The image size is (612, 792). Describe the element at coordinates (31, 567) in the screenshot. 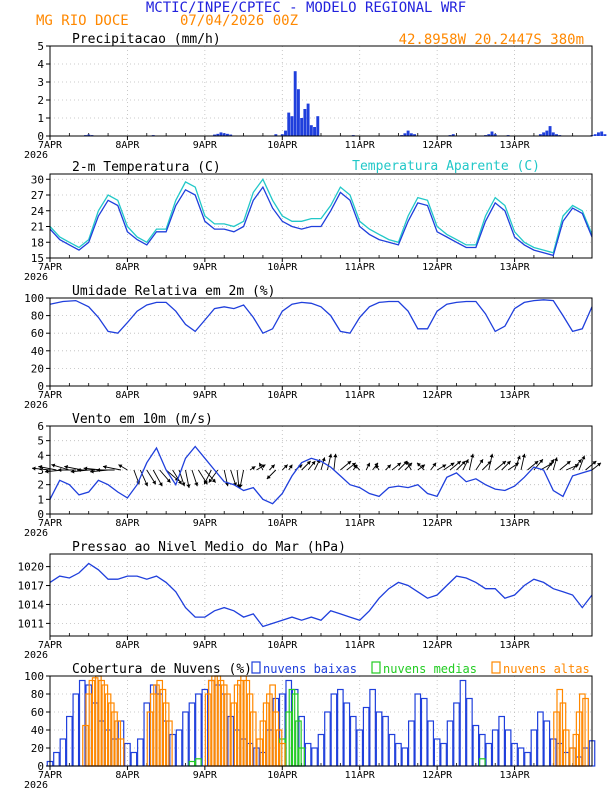

I see `y-tick-label: 1020` at that location.